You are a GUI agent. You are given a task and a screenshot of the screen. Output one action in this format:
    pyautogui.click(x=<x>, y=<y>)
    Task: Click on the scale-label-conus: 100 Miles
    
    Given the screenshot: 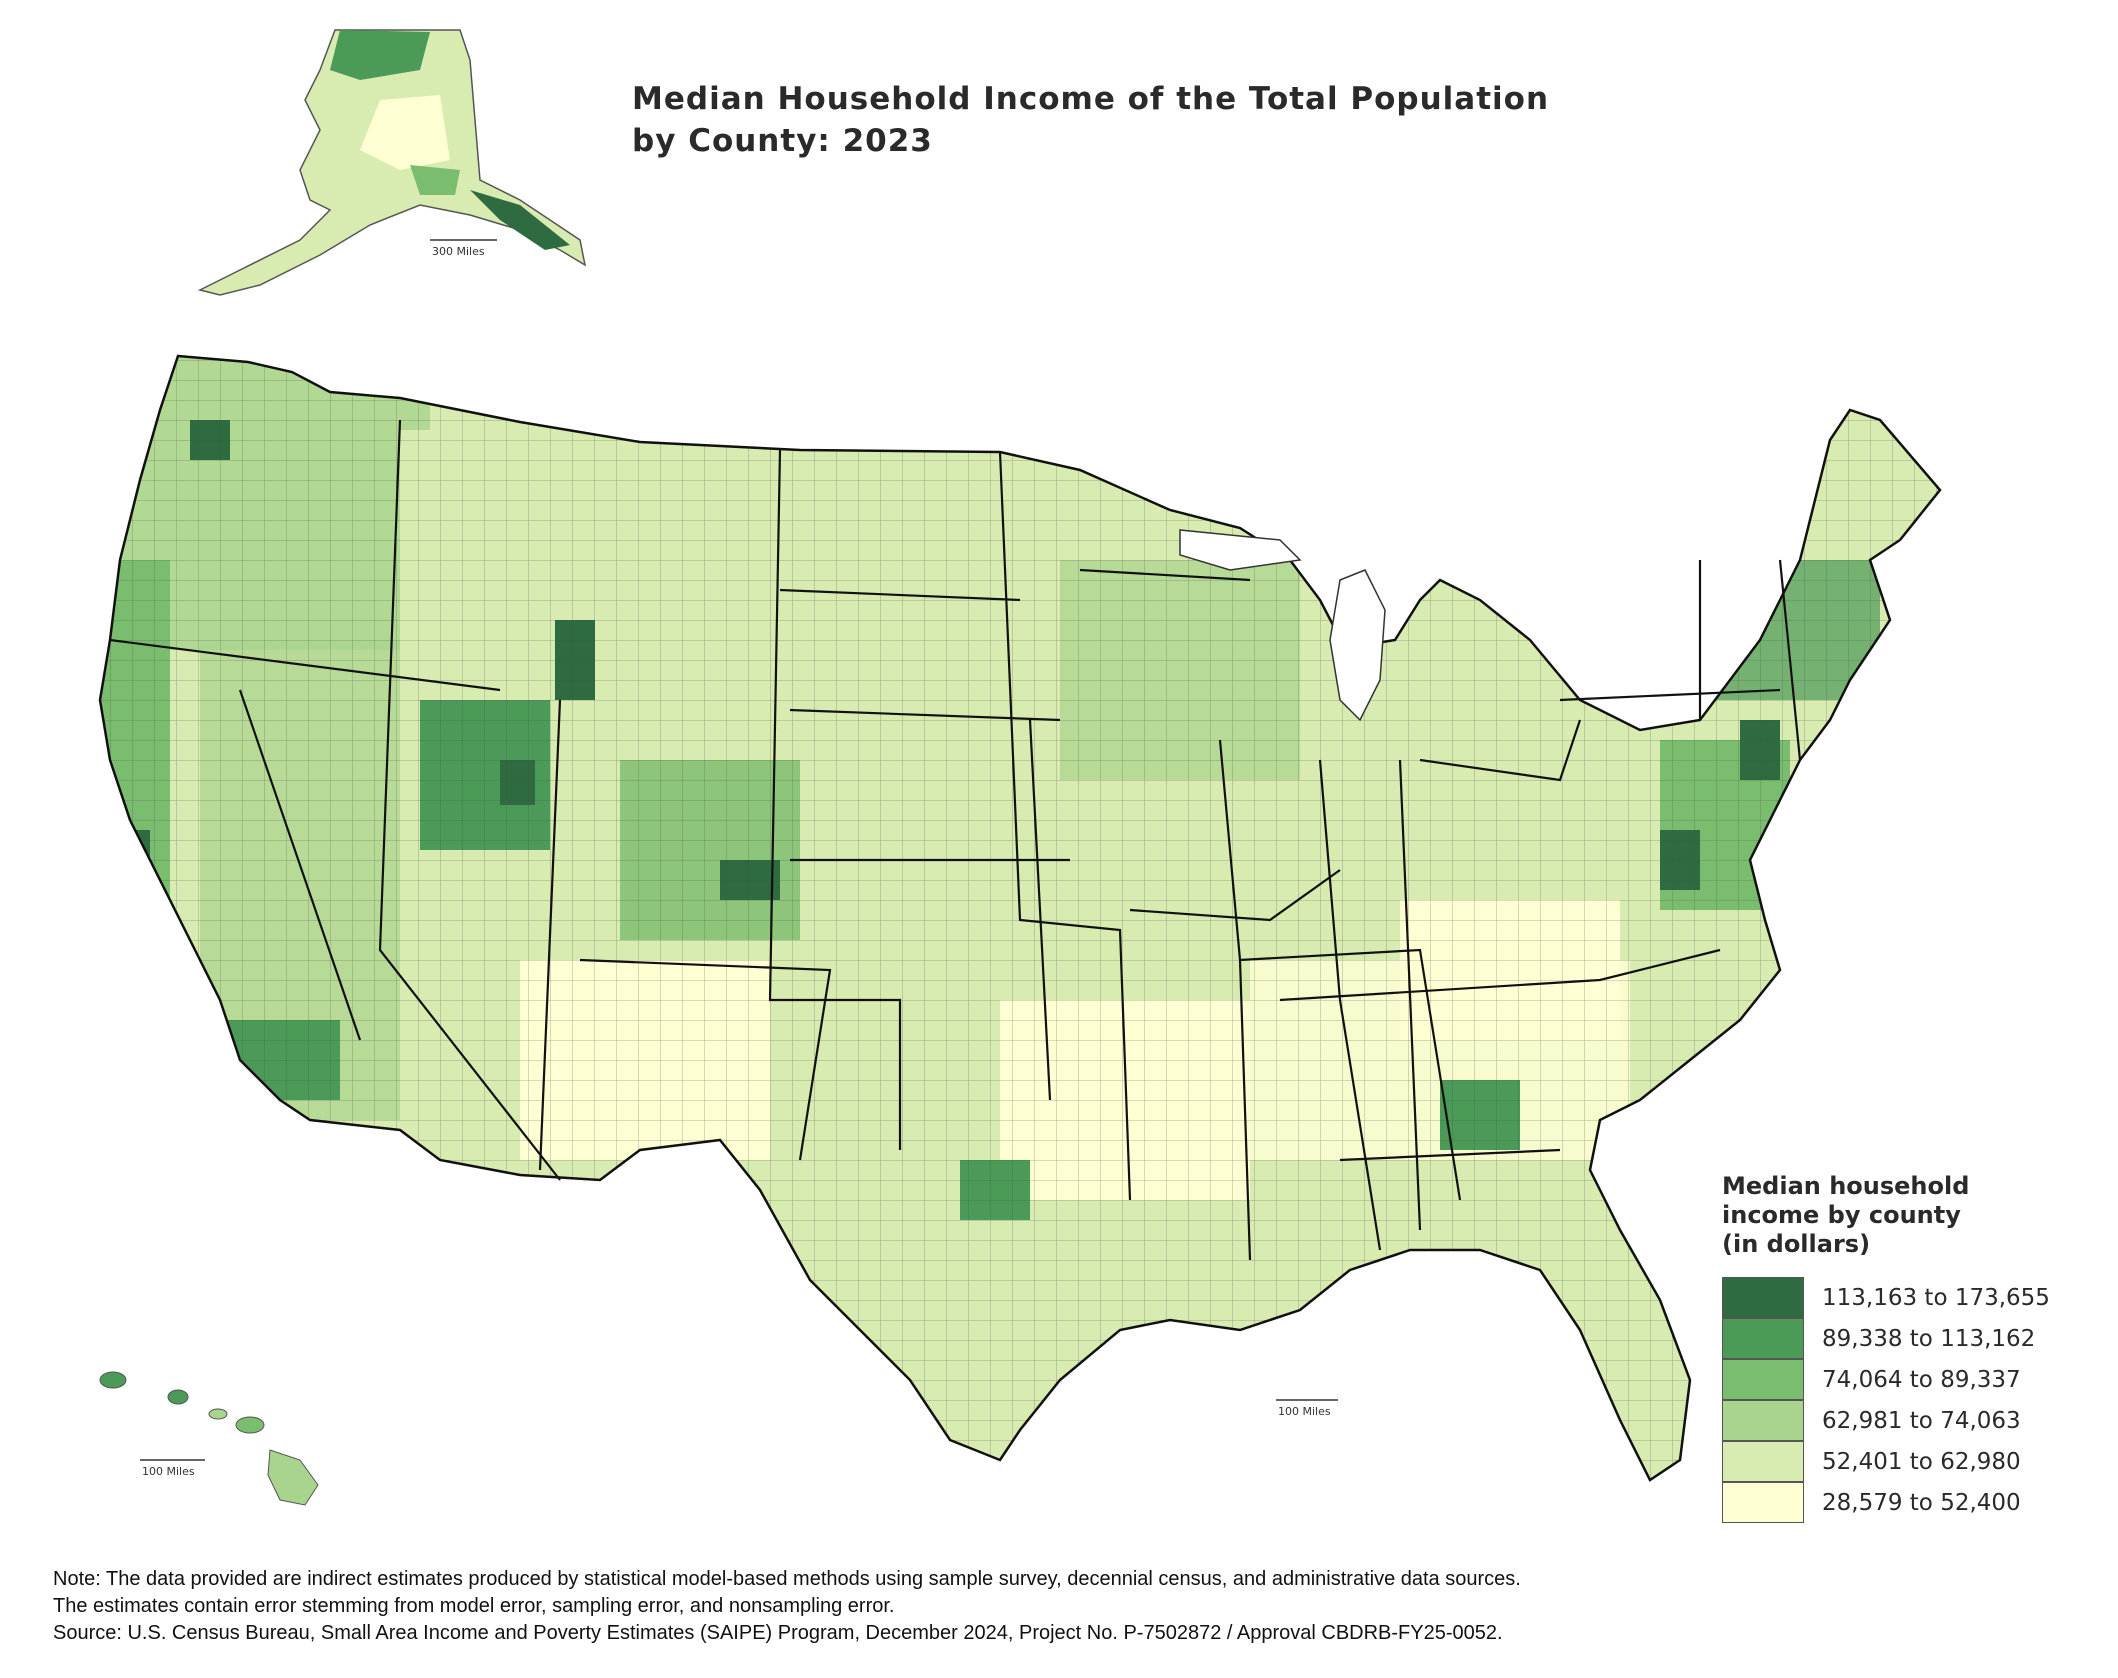 What is the action you would take?
    pyautogui.click(x=1304, y=1411)
    